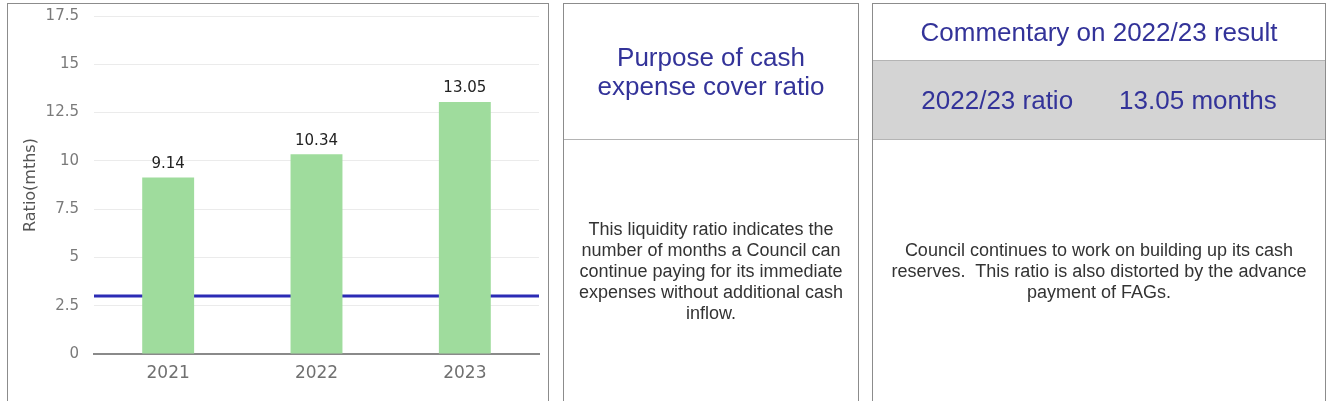 The image size is (1327, 401). I want to click on y-tick-label: 17.5, so click(62, 14).